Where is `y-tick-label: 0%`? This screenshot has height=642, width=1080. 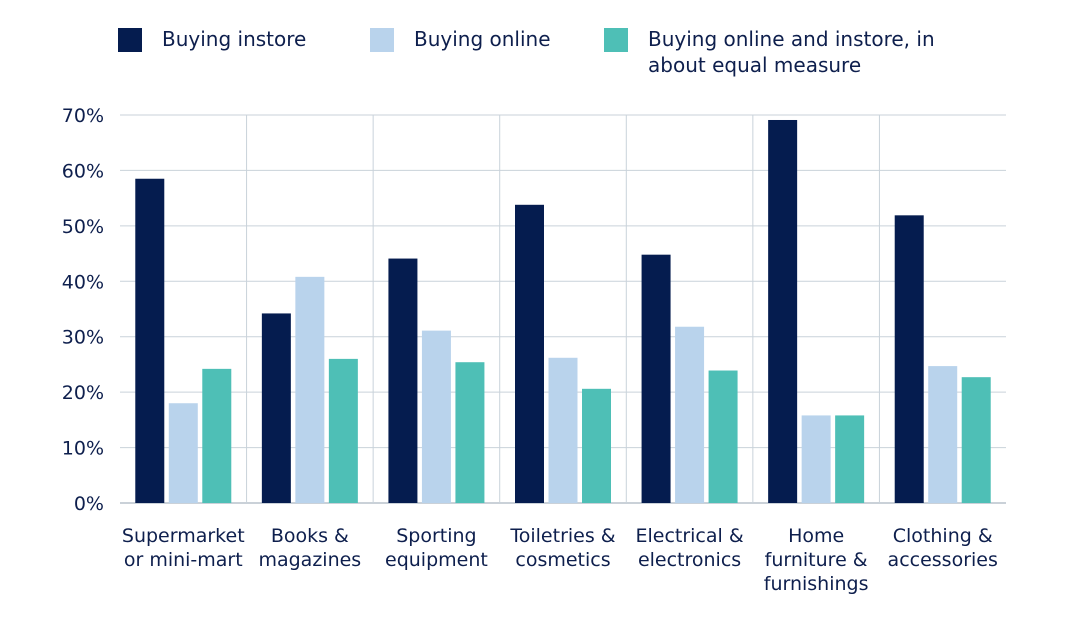
y-tick-label: 0% is located at coordinates (89, 504).